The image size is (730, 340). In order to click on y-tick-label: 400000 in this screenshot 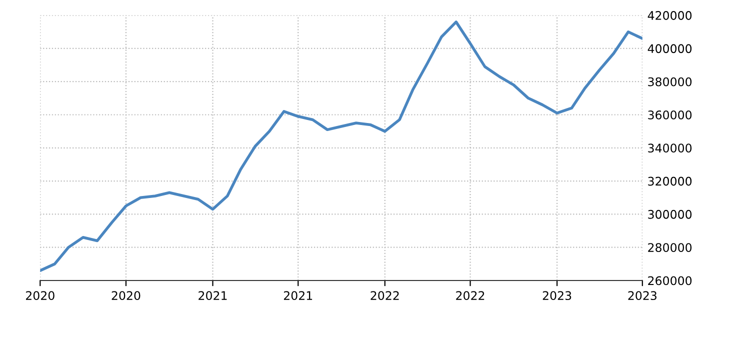, I will do `click(670, 49)`.